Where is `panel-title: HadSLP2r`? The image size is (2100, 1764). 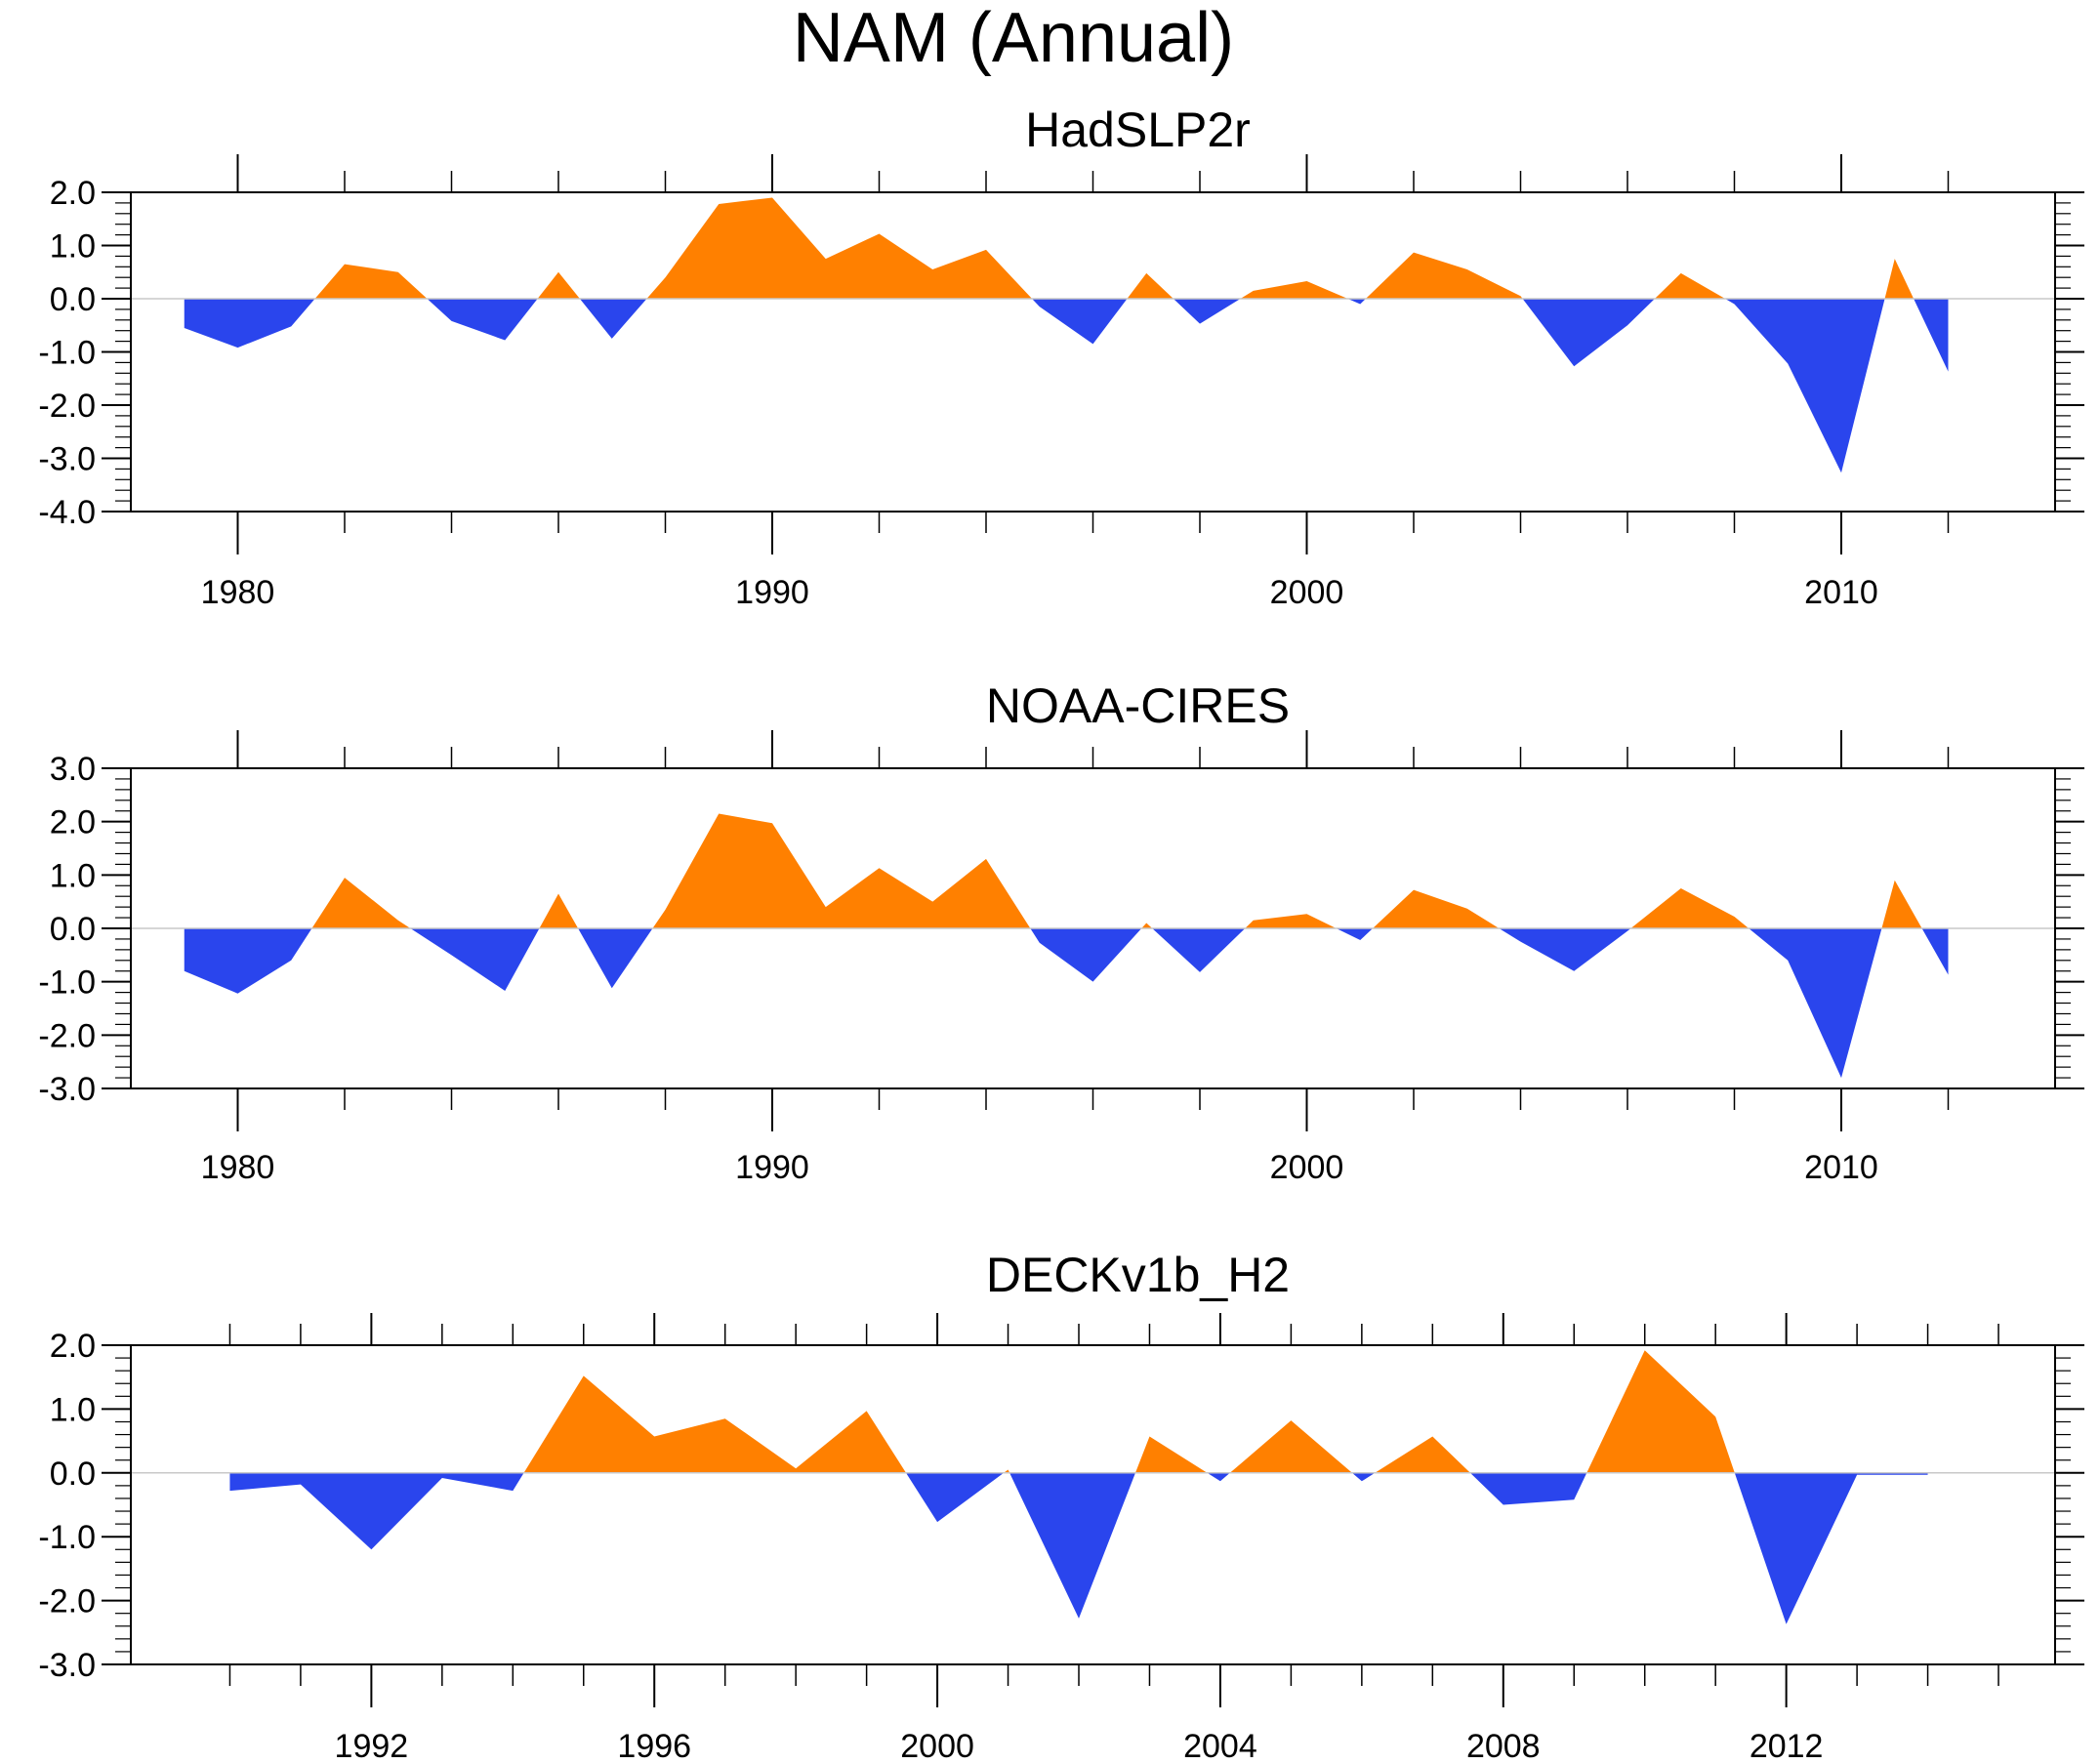
panel-title: HadSLP2r is located at coordinates (1138, 130).